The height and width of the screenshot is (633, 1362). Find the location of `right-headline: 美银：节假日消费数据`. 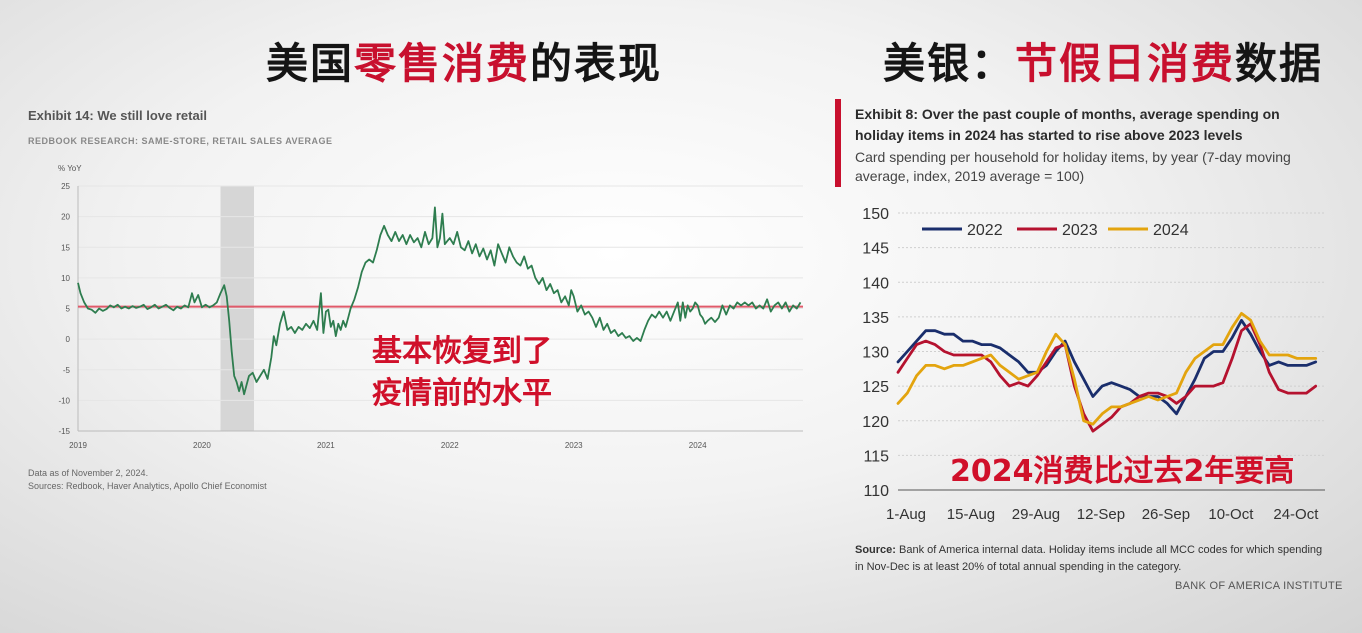

right-headline: 美银：节假日消费数据 is located at coordinates (1103, 60).